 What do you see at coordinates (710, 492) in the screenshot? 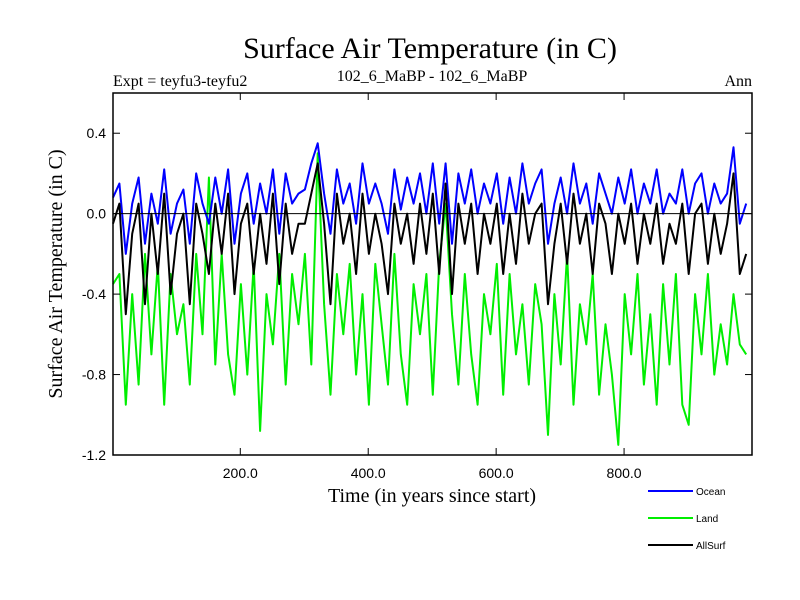
I see `legend-label-ocean: Ocean` at bounding box center [710, 492].